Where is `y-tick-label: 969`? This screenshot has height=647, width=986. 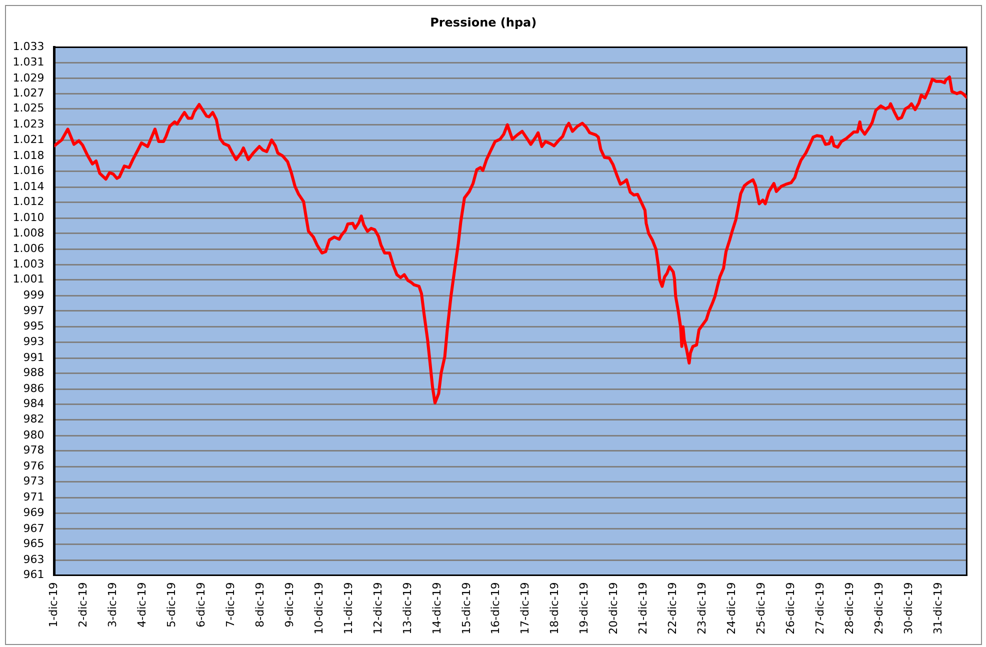
y-tick-label: 969 is located at coordinates (33, 512).